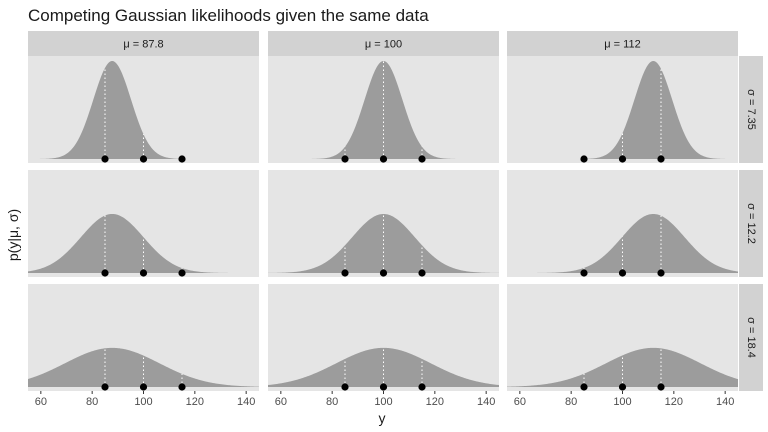  I want to click on x-axis-title: y, so click(382, 418).